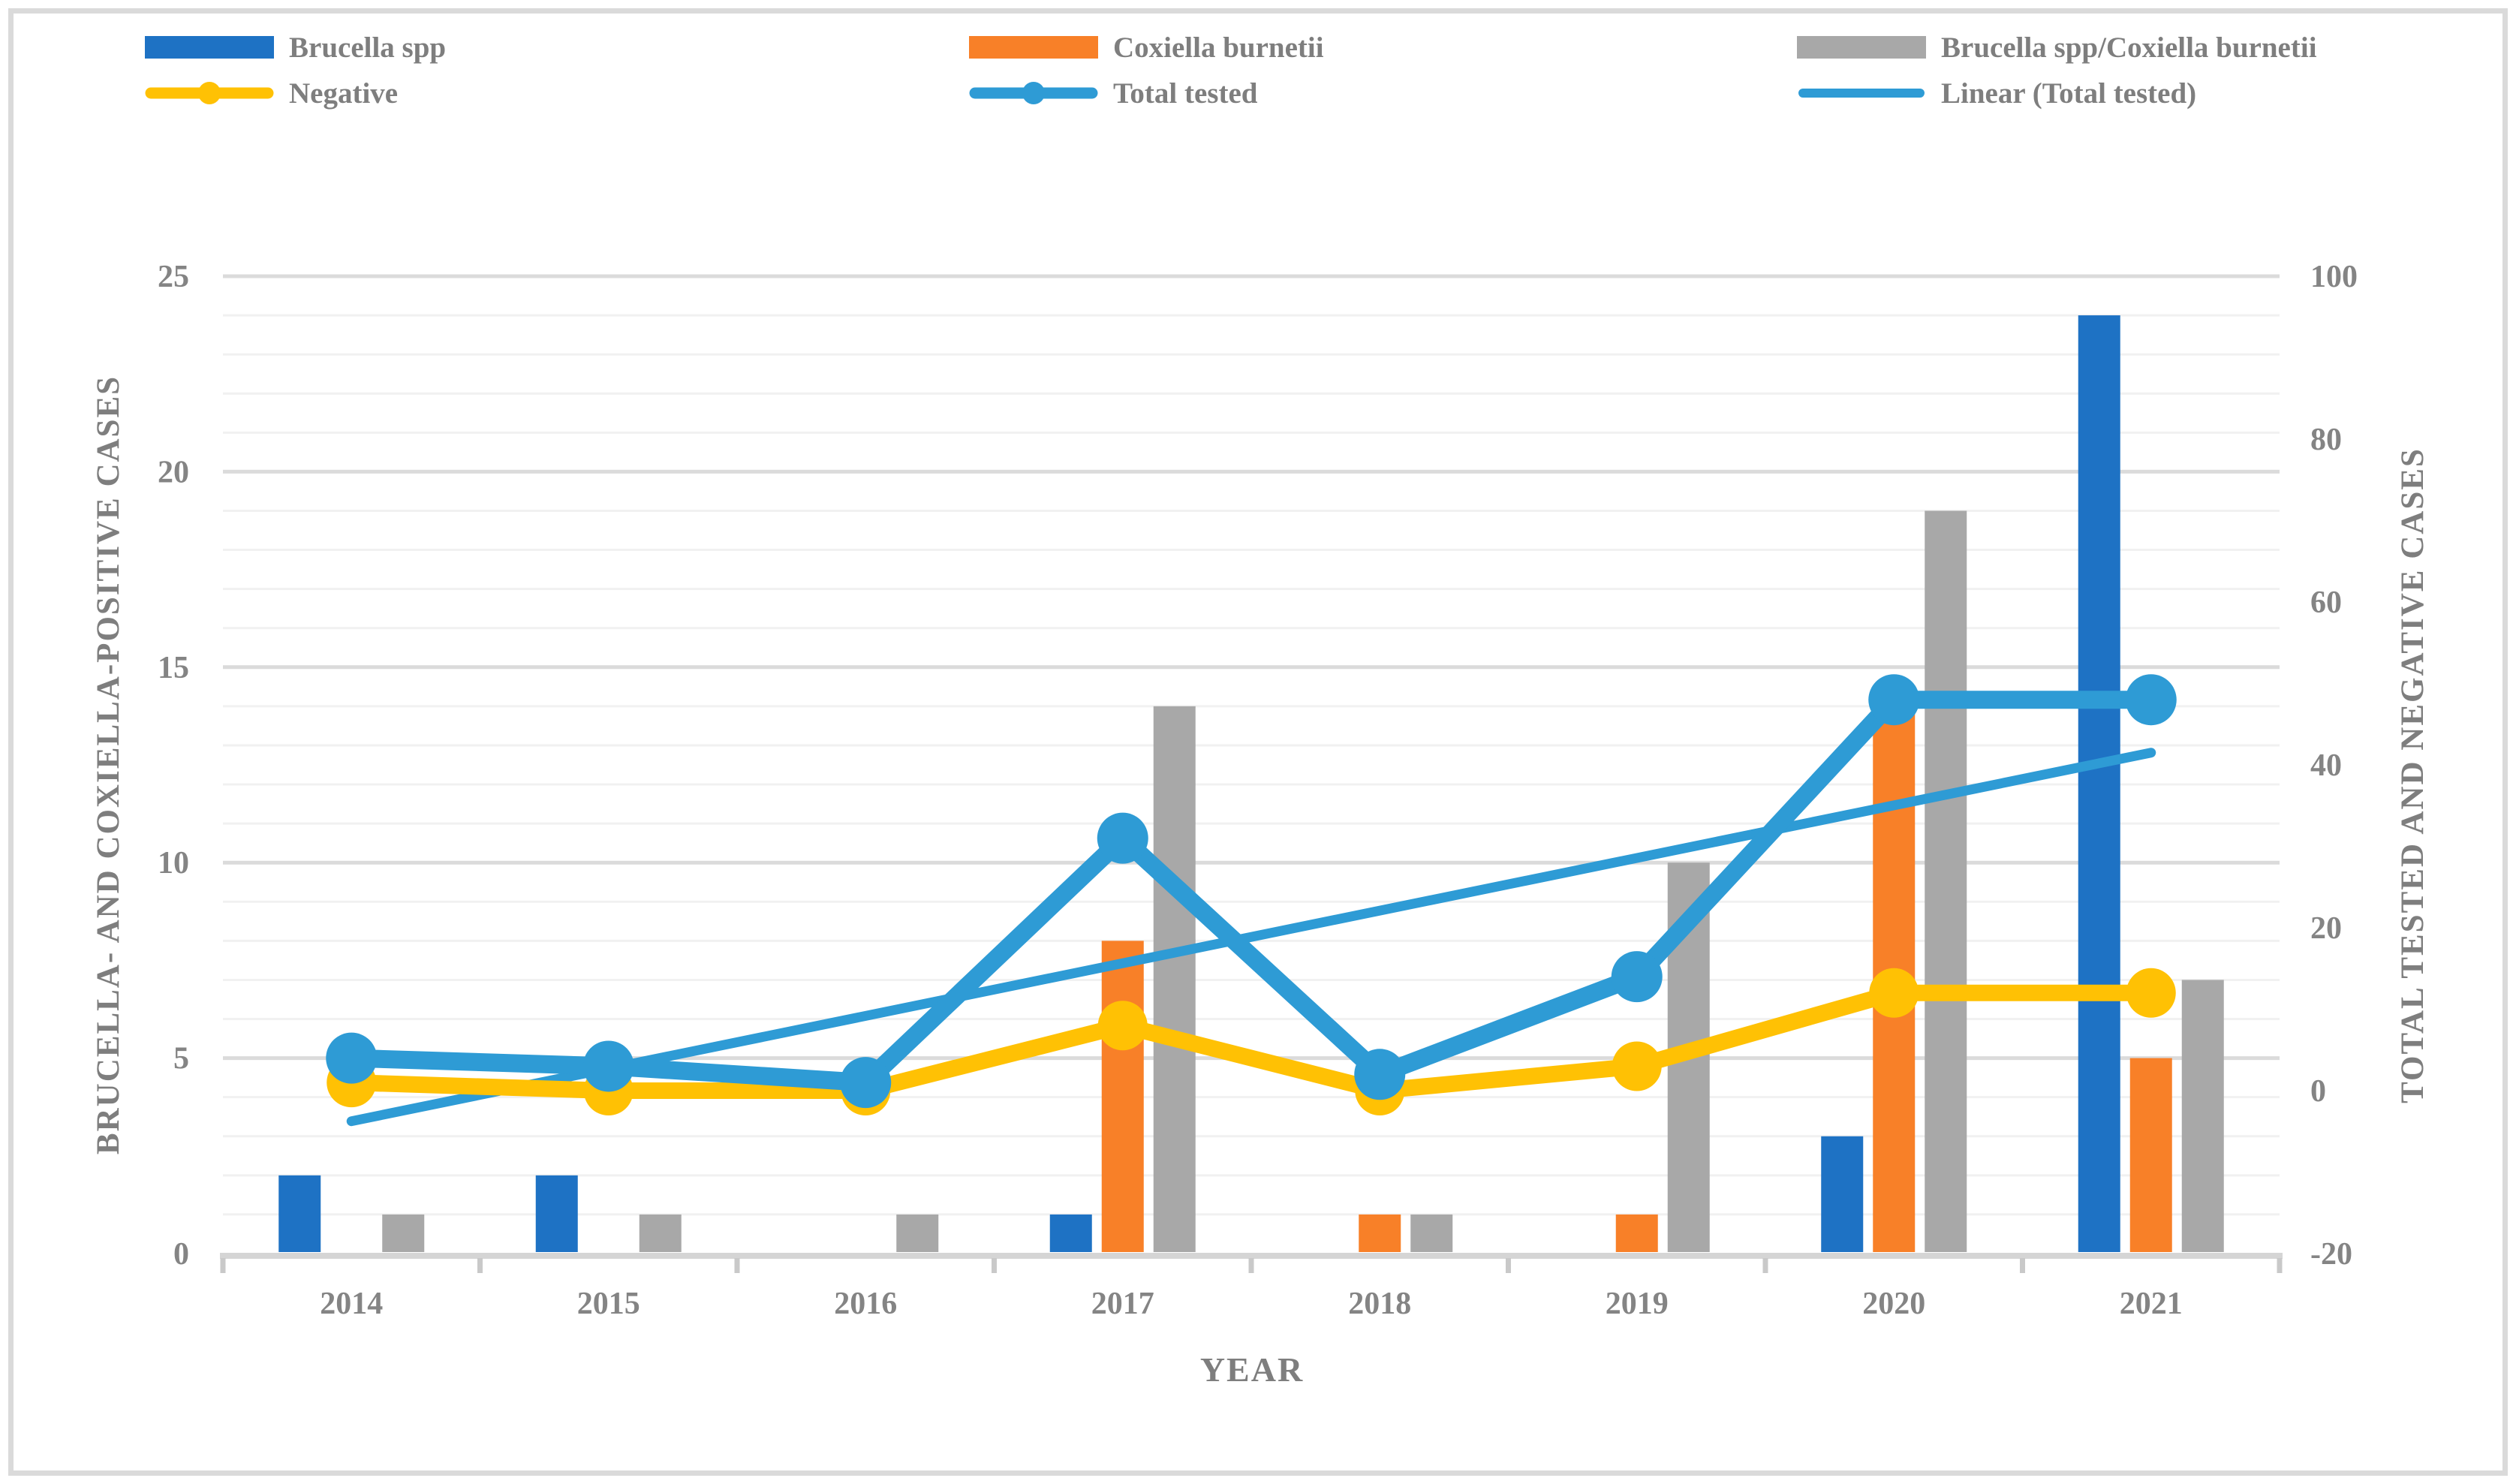  I want to click on right-tick-label: 0, so click(2318, 1091).